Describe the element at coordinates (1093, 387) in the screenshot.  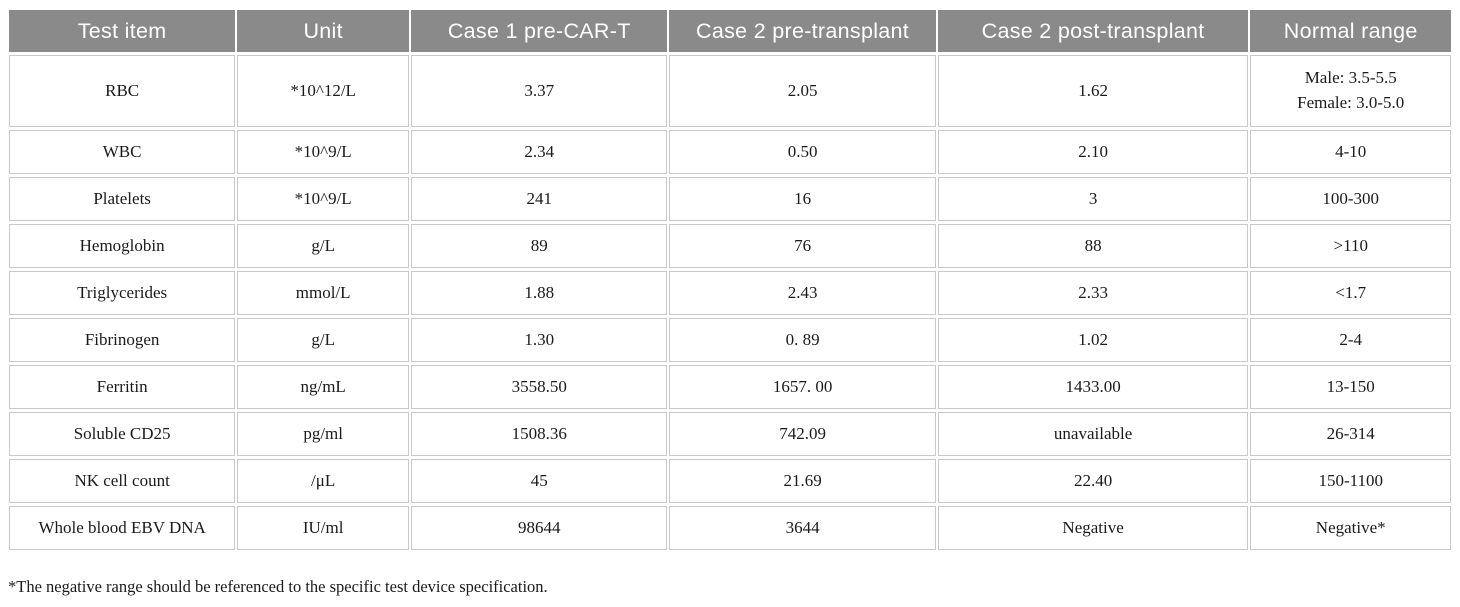
I see `table-cell: 1433.00` at that location.